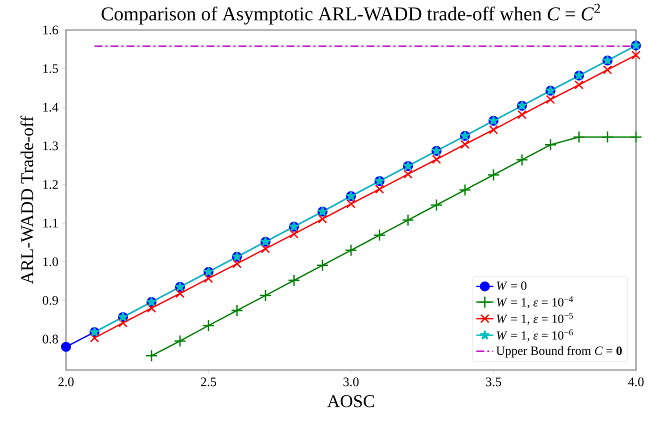  I want to click on legend-label: W = 0, so click(511, 285).